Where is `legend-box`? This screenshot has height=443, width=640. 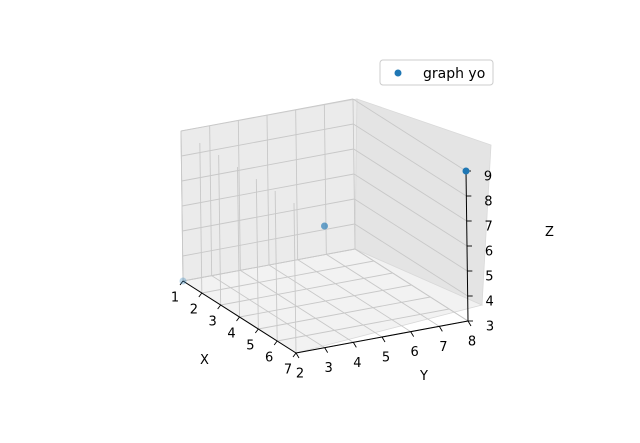 legend-box is located at coordinates (436, 72).